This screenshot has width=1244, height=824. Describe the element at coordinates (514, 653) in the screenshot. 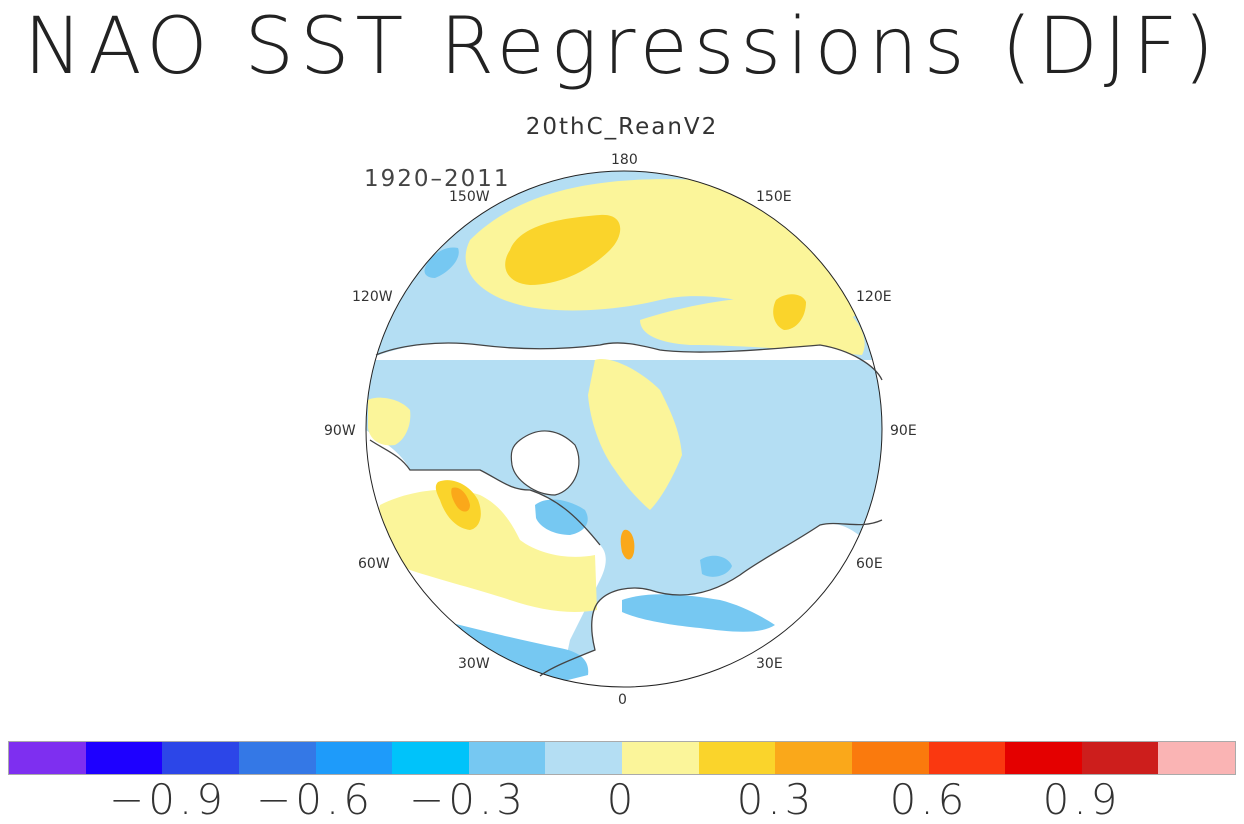

I see `subtropical-negative` at that location.